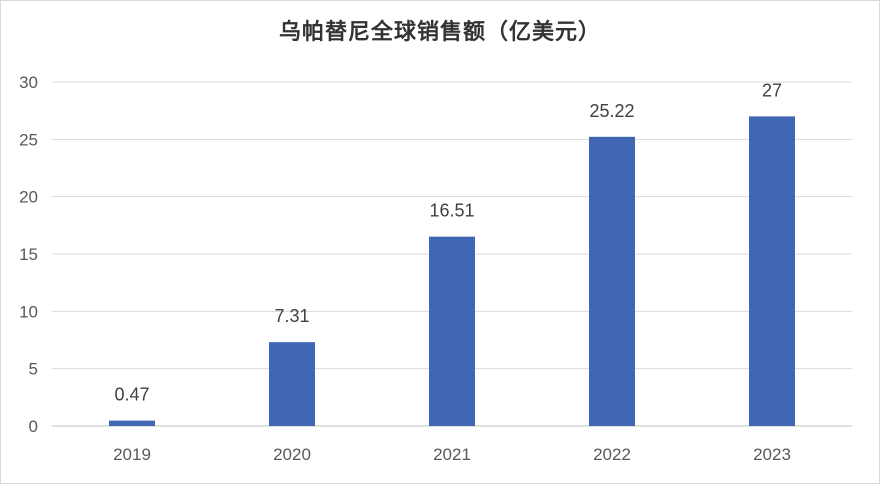 Image resolution: width=880 pixels, height=484 pixels. Describe the element at coordinates (612, 281) in the screenshot. I see `bar-2022` at that location.